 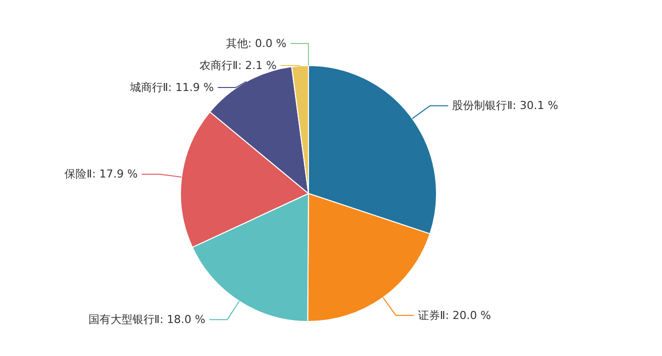 I want to click on slice-label: 农商行Ⅱ: 2.1 %, so click(x=238, y=65).